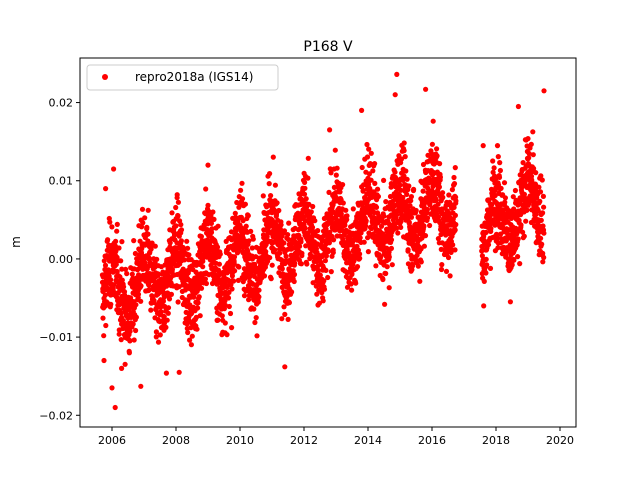 The height and width of the screenshot is (484, 640). What do you see at coordinates (176, 440) in the screenshot?
I see `x-tick-label: 2008` at bounding box center [176, 440].